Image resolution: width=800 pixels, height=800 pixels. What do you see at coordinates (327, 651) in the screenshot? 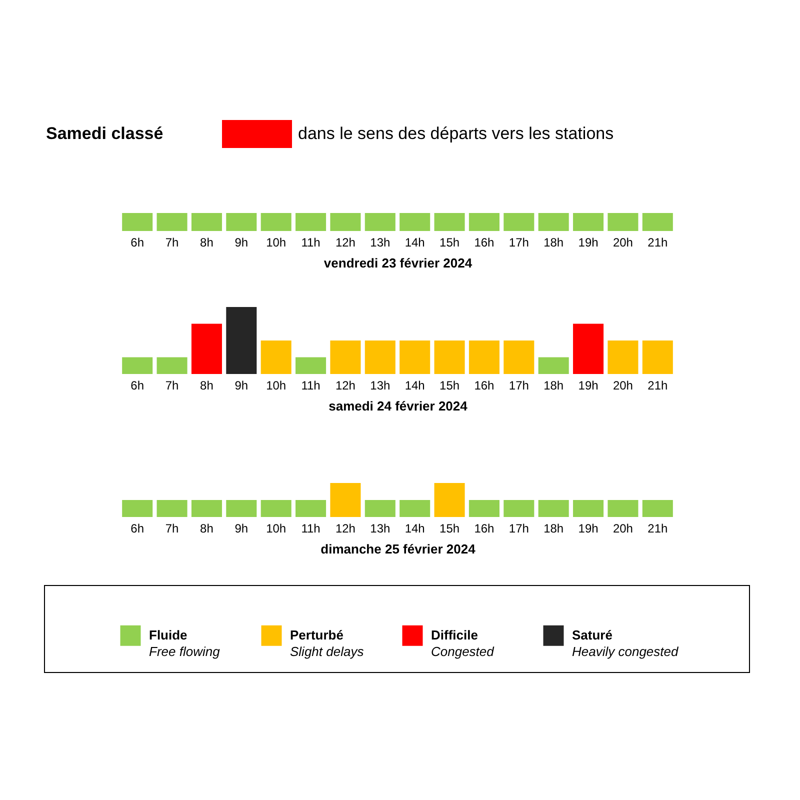
I see `text: Slight delays` at bounding box center [327, 651].